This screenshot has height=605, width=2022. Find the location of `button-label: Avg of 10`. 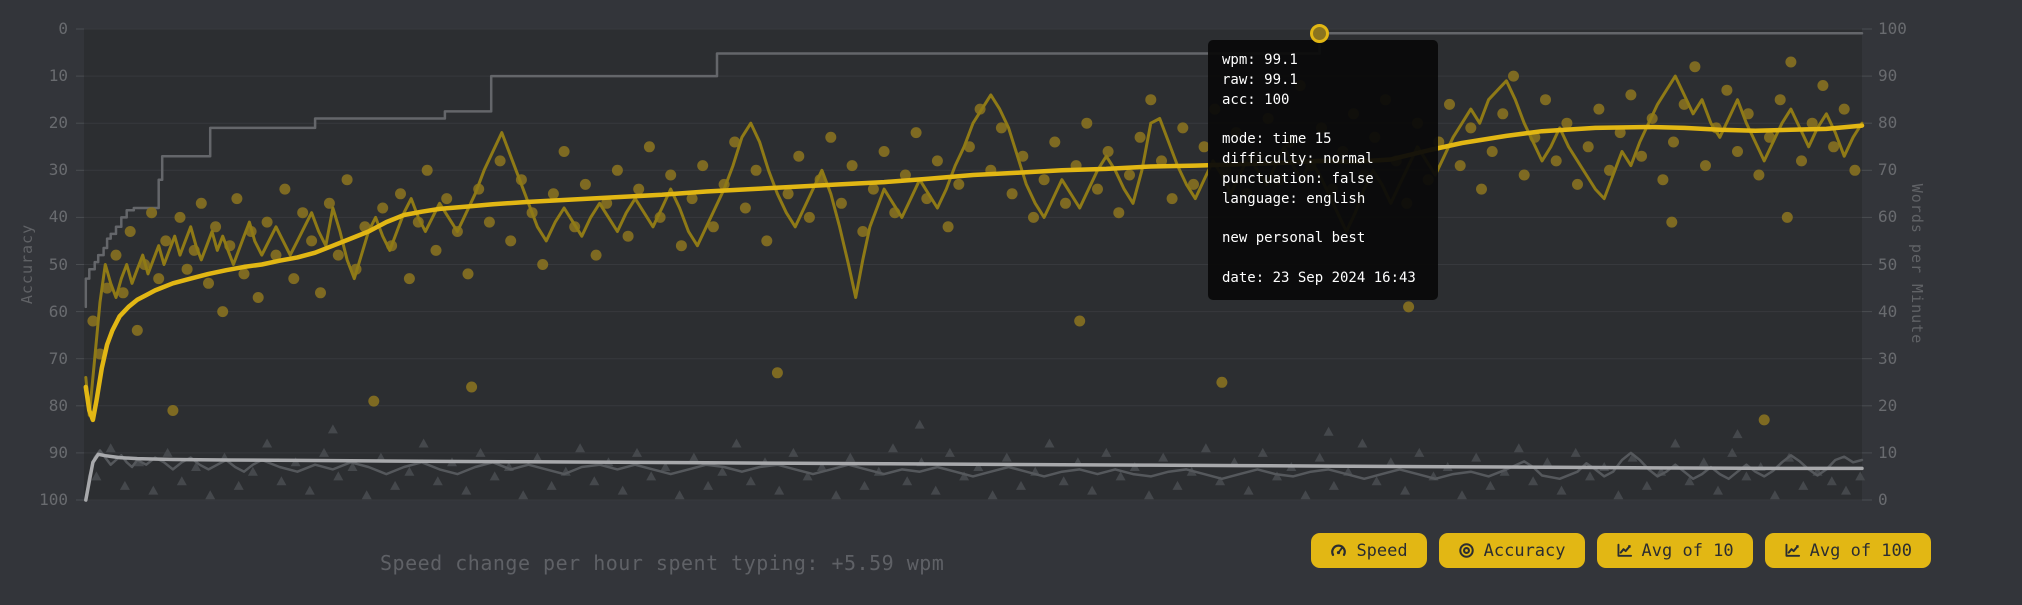

button-label: Avg of 10 is located at coordinates (1687, 550).